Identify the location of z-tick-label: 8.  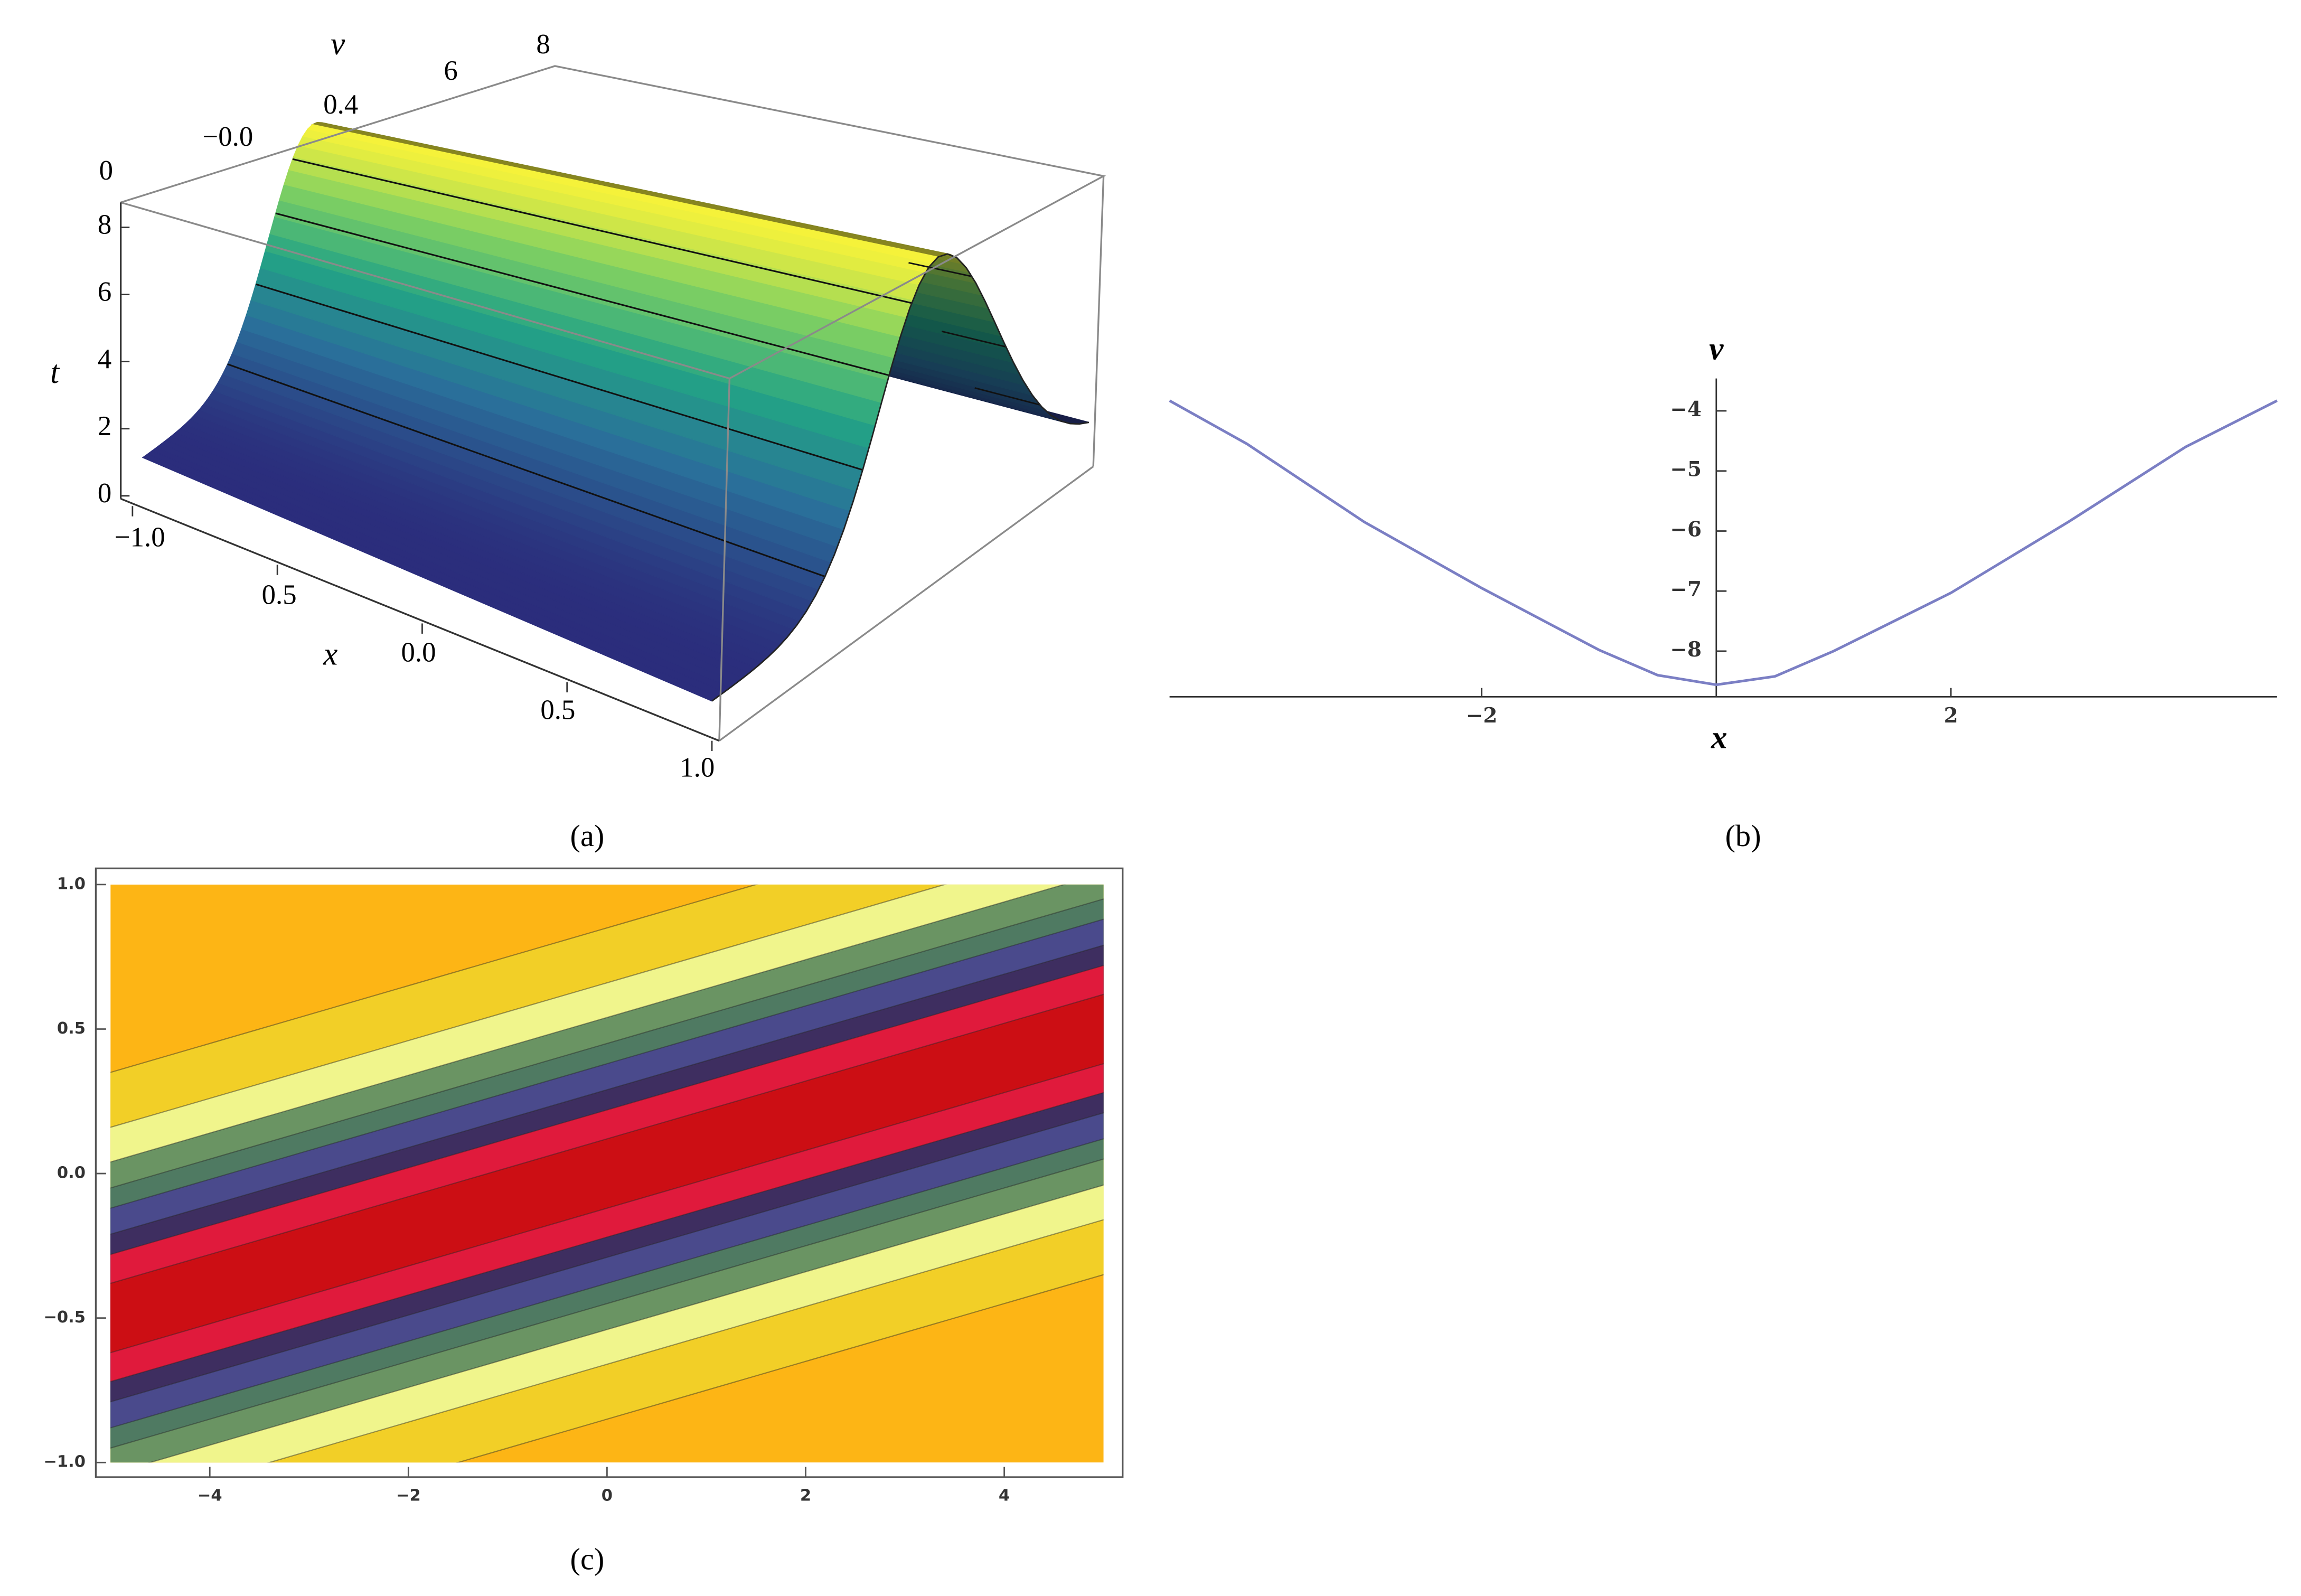
(543, 44).